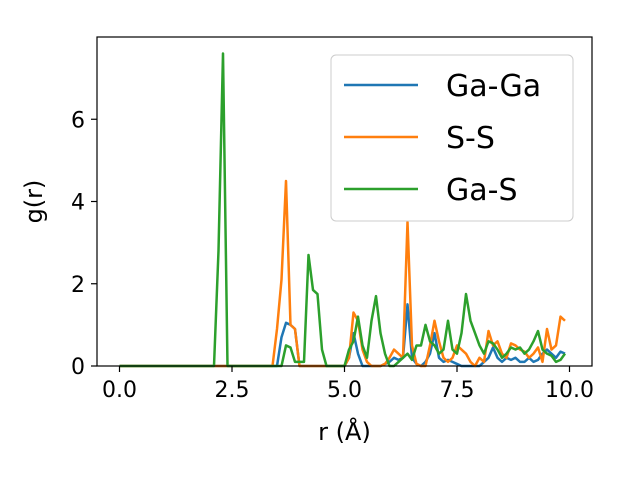 This screenshot has height=480, width=640. What do you see at coordinates (232, 390) in the screenshot?
I see `x-tick-label: 2.5` at bounding box center [232, 390].